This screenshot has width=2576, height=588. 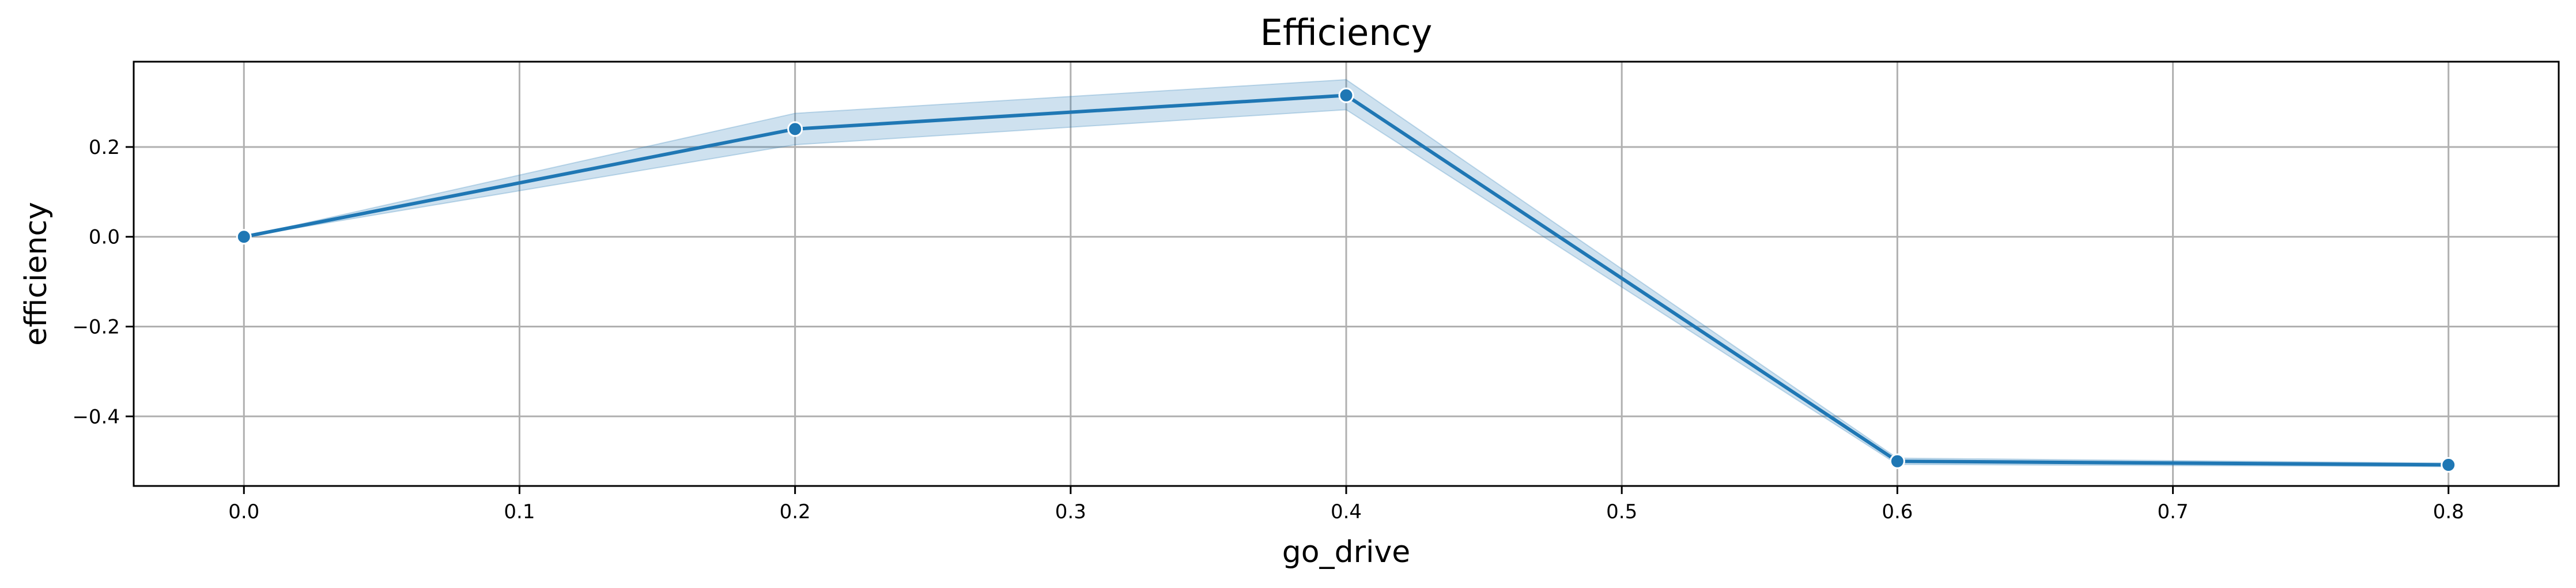 I want to click on x-tick-label: 0.5, so click(x=1621, y=511).